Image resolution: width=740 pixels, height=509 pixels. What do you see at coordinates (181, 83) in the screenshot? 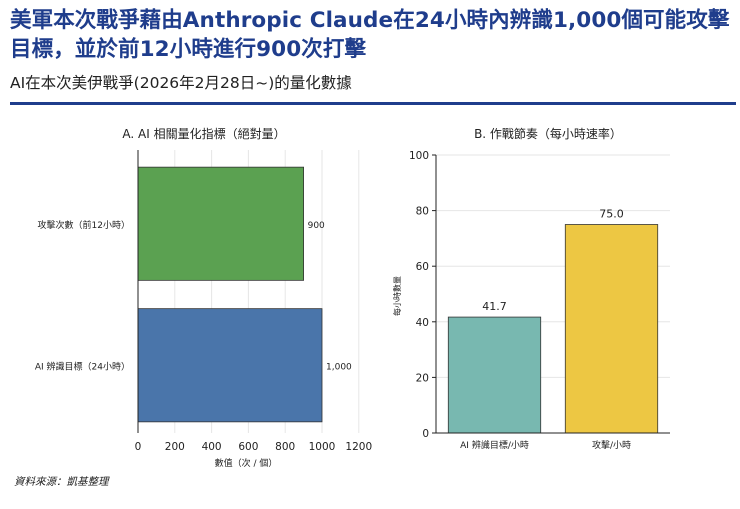
I see `subtitle: AI在本次美伊戰爭(2026年2月28日~)的量化數據` at bounding box center [181, 83].